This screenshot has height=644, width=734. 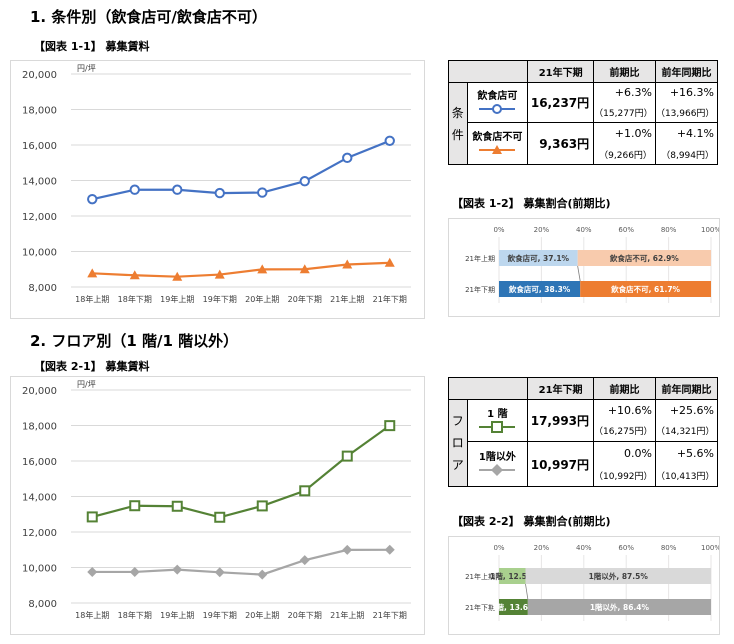 I want to click on y-tick-label: 14,000, so click(x=39, y=498).